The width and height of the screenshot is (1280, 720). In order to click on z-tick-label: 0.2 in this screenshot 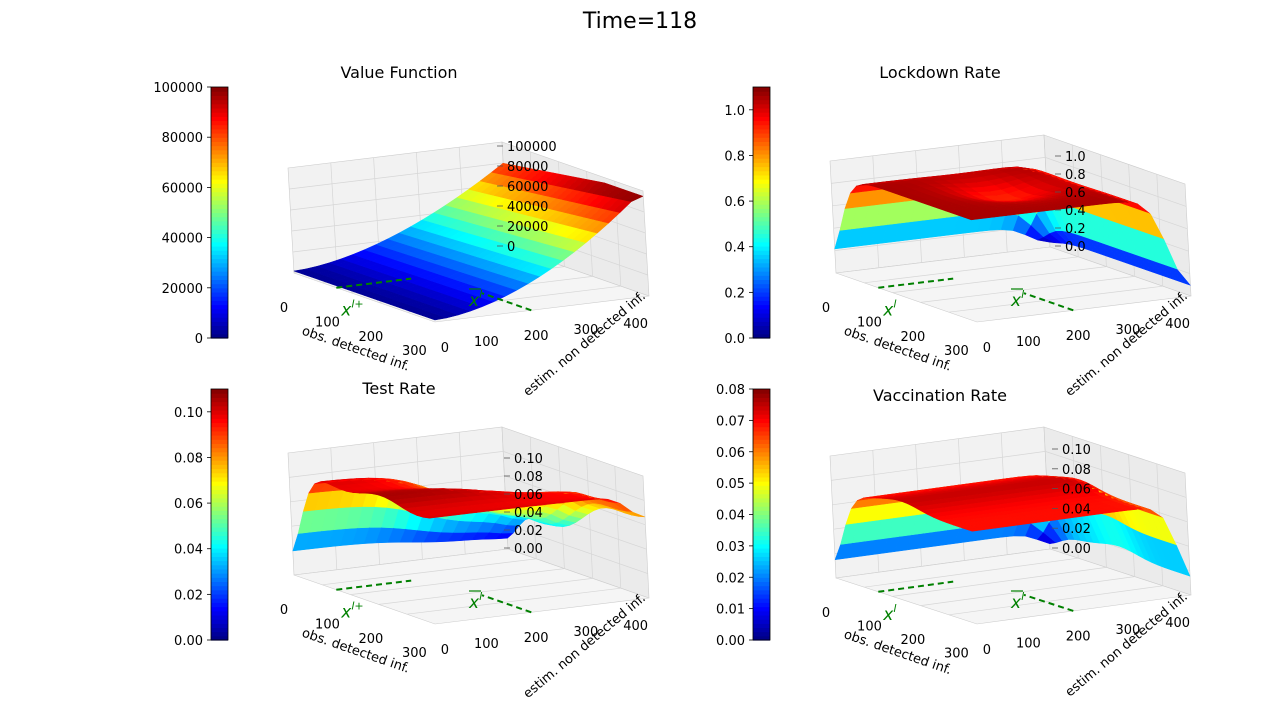, I will do `click(1075, 229)`.